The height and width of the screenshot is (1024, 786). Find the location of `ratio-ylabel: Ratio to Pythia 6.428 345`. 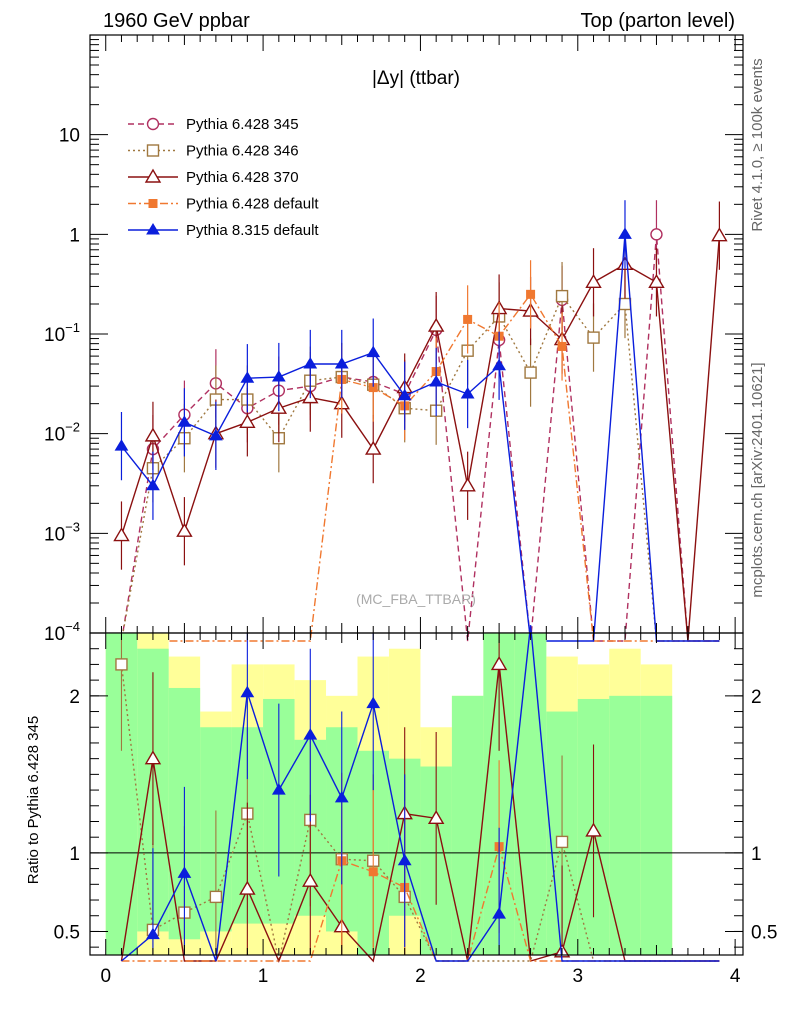

ratio-ylabel: Ratio to Pythia 6.428 345 is located at coordinates (33, 800).